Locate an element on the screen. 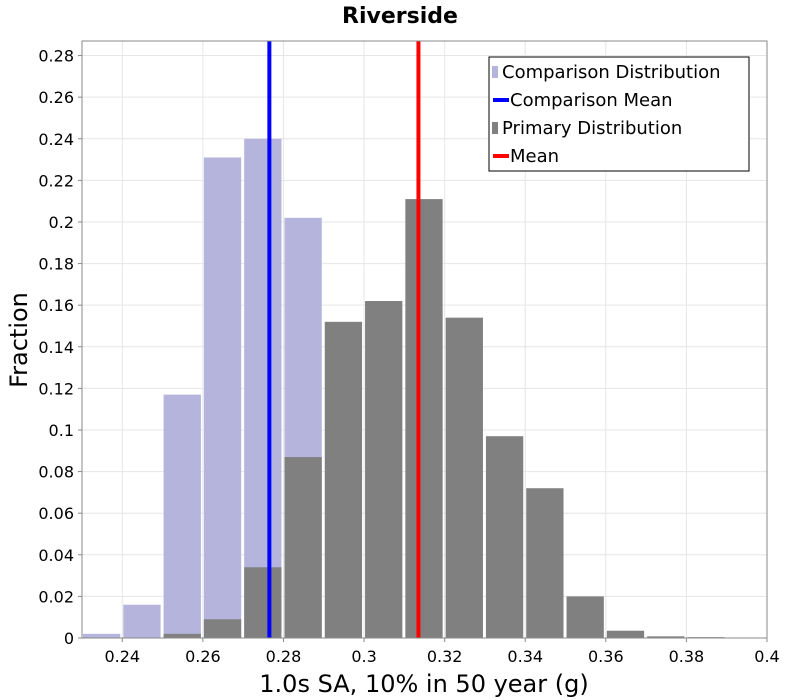 This screenshot has width=800, height=700. x-axis-label: 1.0s SA, 10% in 50 year (g) is located at coordinates (423, 684).